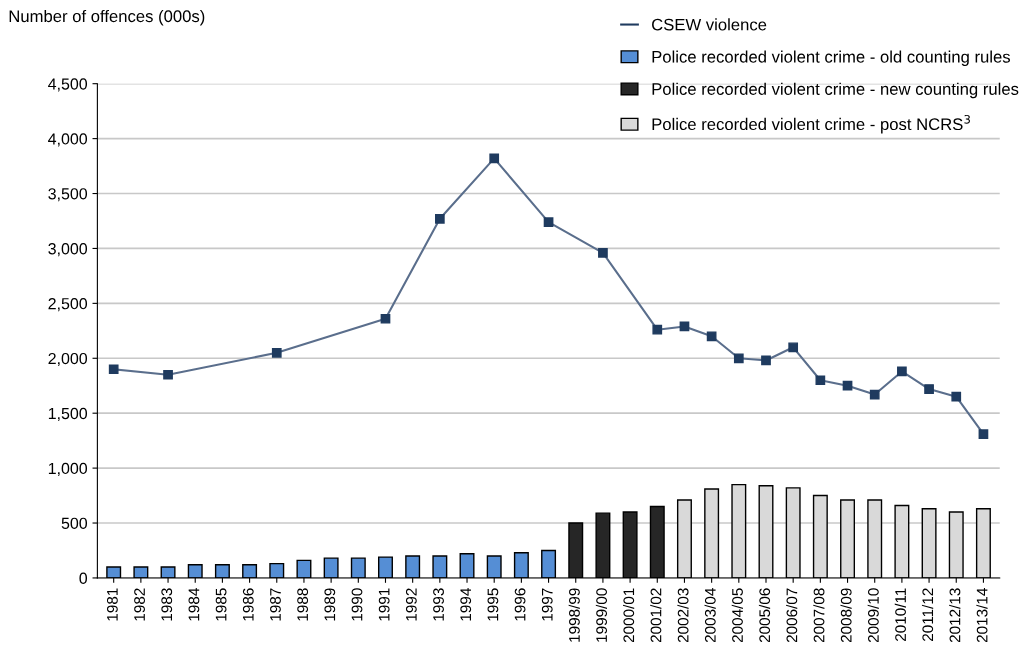  What do you see at coordinates (900, 614) in the screenshot?
I see `x-tick-label: 2010/11` at bounding box center [900, 614].